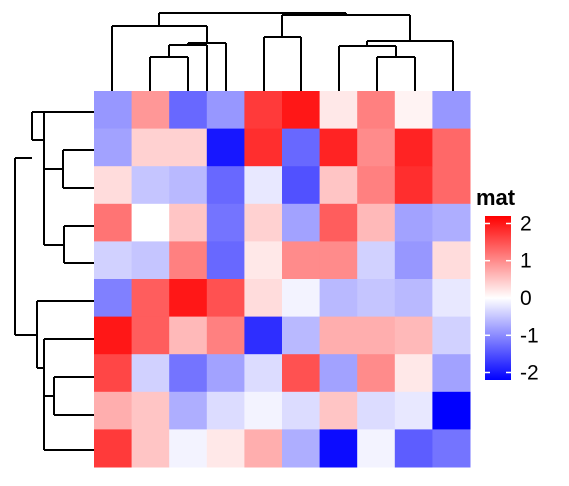 The height and width of the screenshot is (486, 569). Describe the element at coordinates (512, 299) in the screenshot. I see `legend-ticks: 2 1 0 -1 -2` at that location.